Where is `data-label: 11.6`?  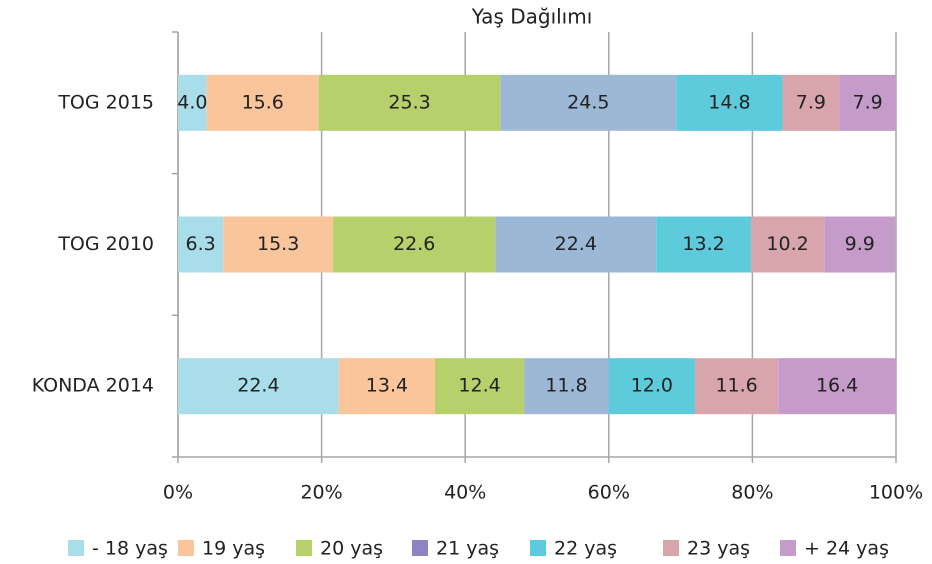 data-label: 11.6 is located at coordinates (736, 386).